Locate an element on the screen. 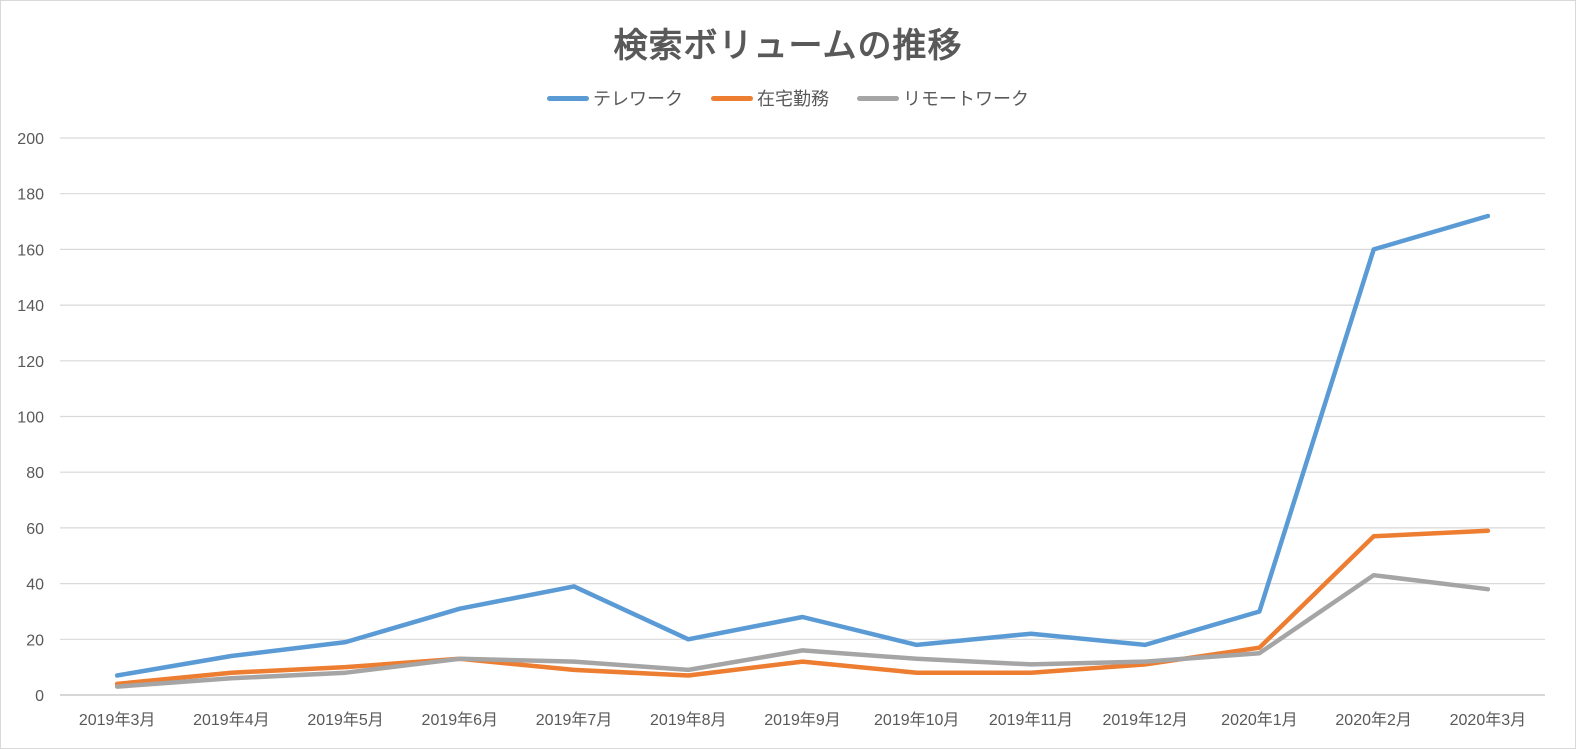 The width and height of the screenshot is (1576, 749). y-tick-label: 180 is located at coordinates (30, 195).